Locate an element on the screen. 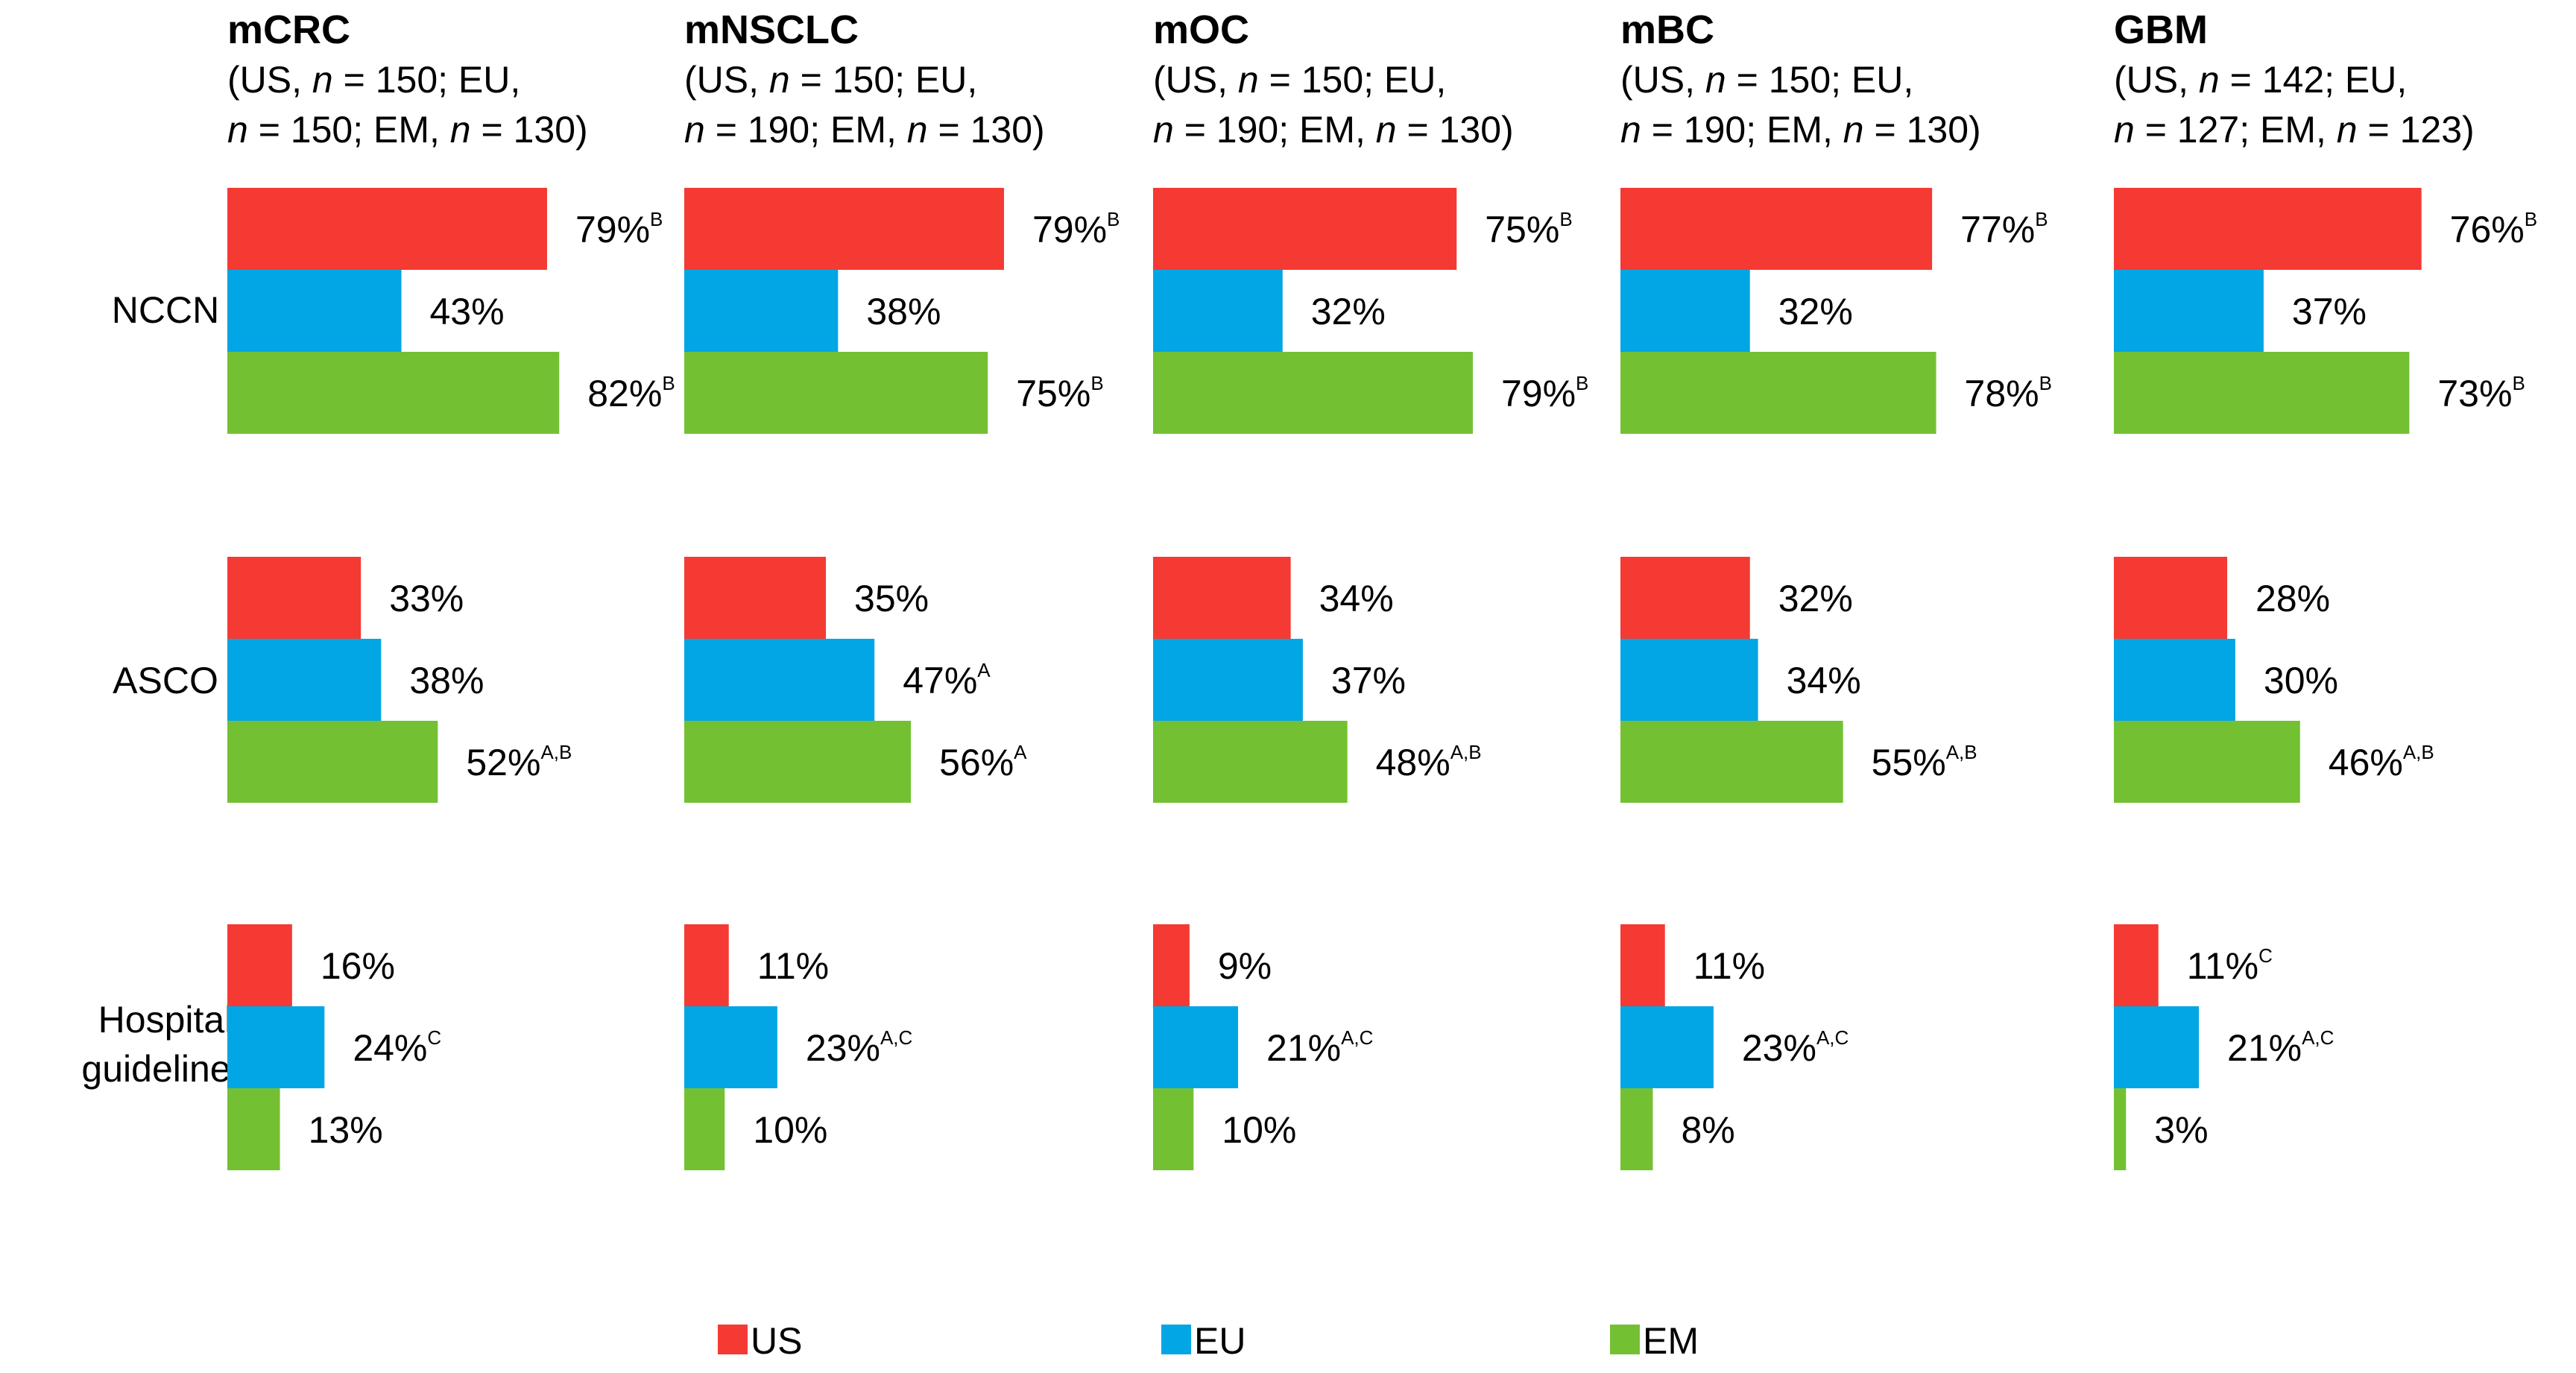 The image size is (2576, 1373). data-label: 28% is located at coordinates (2292, 598).